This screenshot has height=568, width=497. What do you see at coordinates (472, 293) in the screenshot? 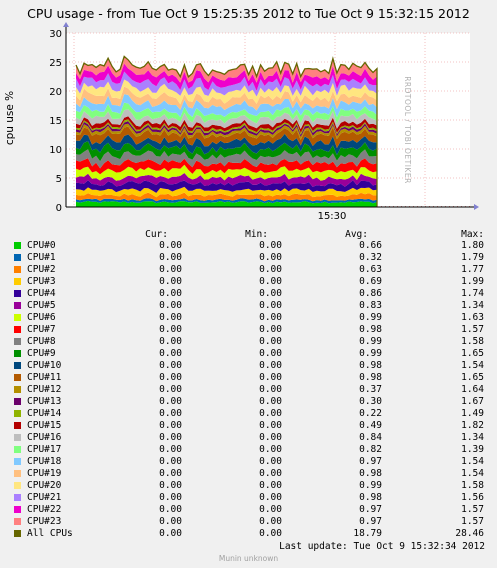
I see `legend-max: 1.74` at bounding box center [472, 293].